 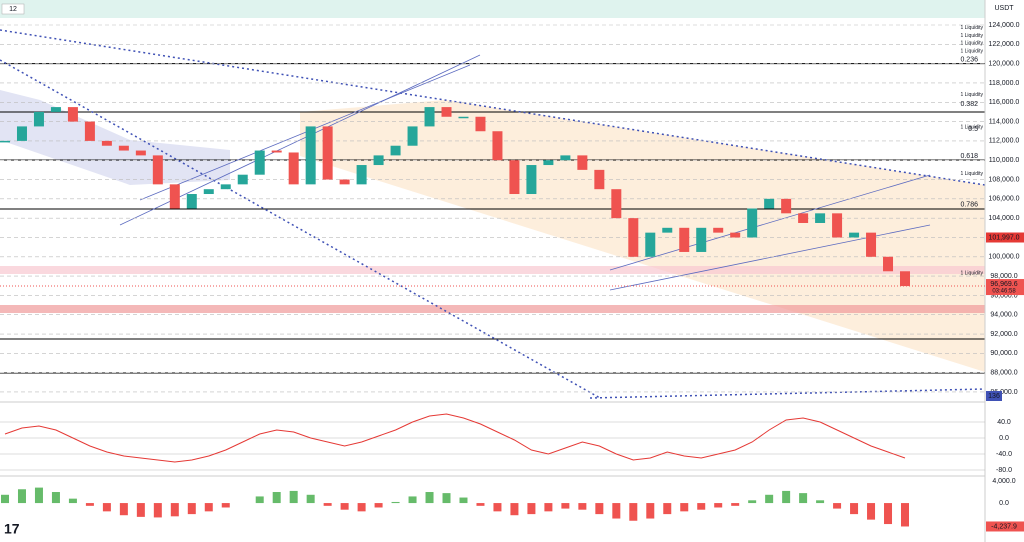 I want to click on y-tick-label: 110,000.0, so click(x=1004, y=160).